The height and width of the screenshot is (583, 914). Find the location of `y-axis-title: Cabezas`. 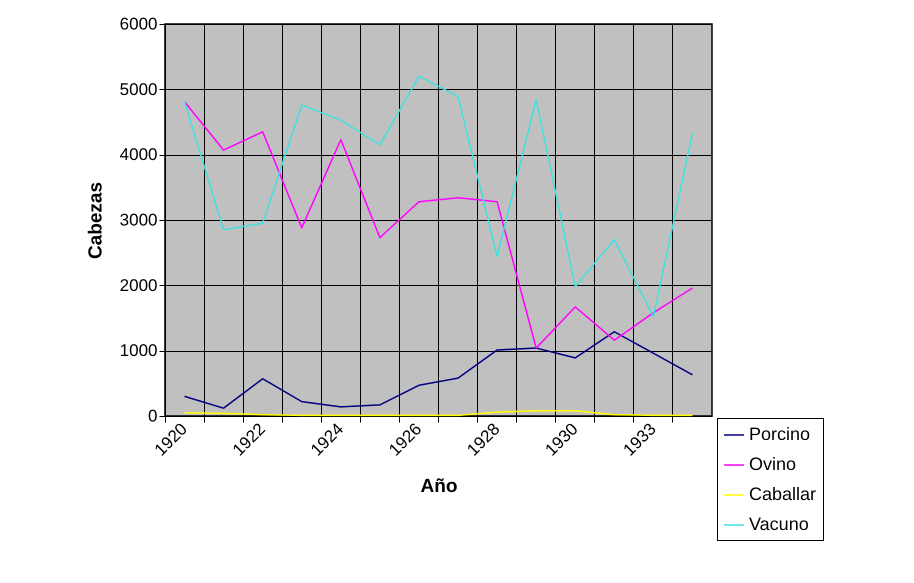

y-axis-title: Cabezas is located at coordinates (96, 221).